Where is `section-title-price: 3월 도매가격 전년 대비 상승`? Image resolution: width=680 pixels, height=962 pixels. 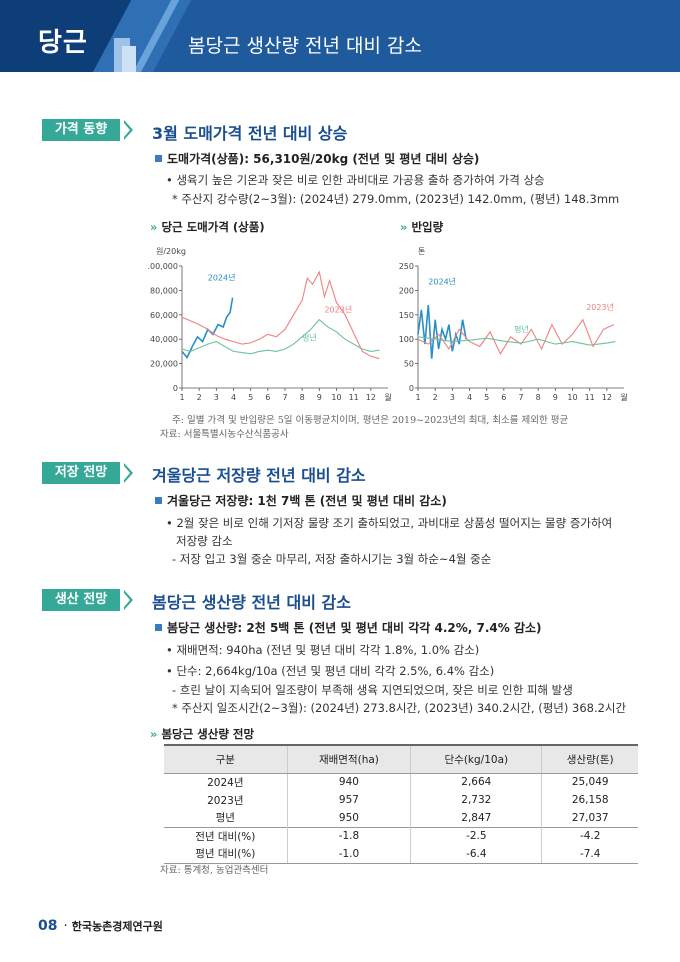 section-title-price: 3월 도매가격 전년 대비 상승 is located at coordinates (250, 133).